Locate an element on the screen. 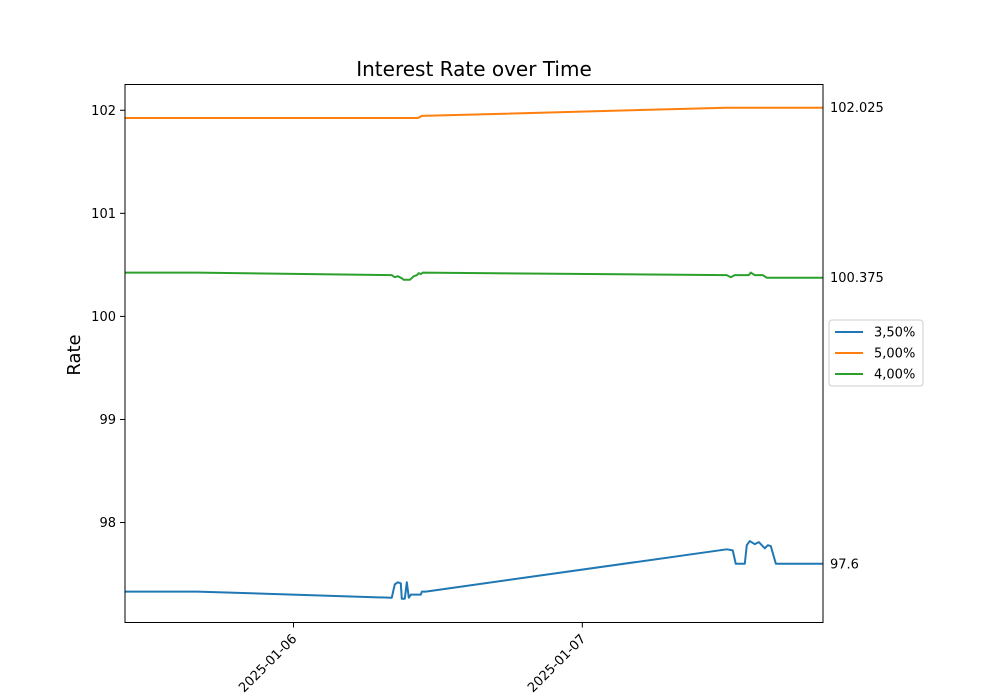  chart-title: Interest Rate over Time is located at coordinates (474, 69).